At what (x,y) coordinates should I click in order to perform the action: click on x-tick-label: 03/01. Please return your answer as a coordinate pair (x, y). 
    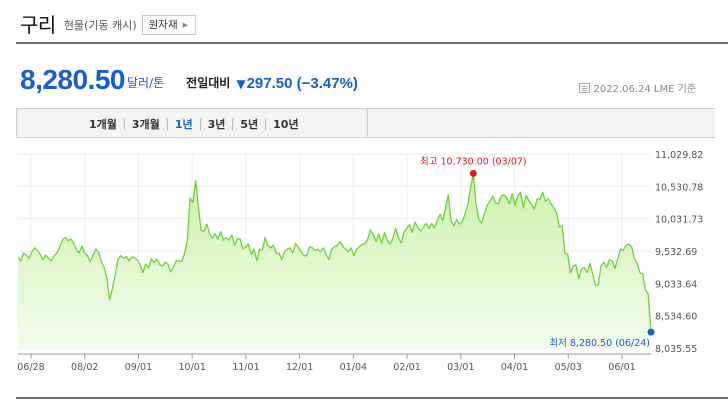
    Looking at the image, I should click on (460, 367).